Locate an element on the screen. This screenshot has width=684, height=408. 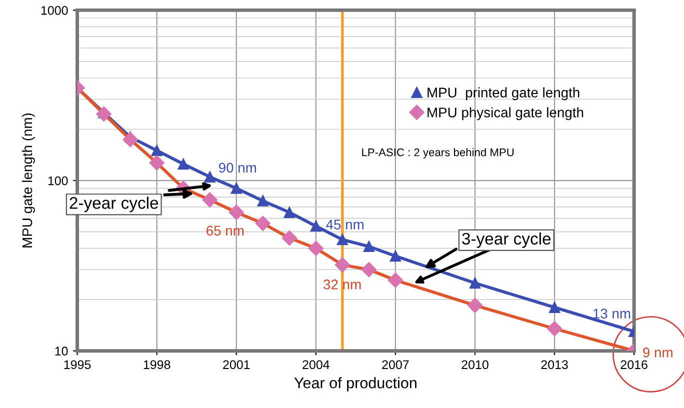
y-tick-label: 10 is located at coordinates (61, 351).